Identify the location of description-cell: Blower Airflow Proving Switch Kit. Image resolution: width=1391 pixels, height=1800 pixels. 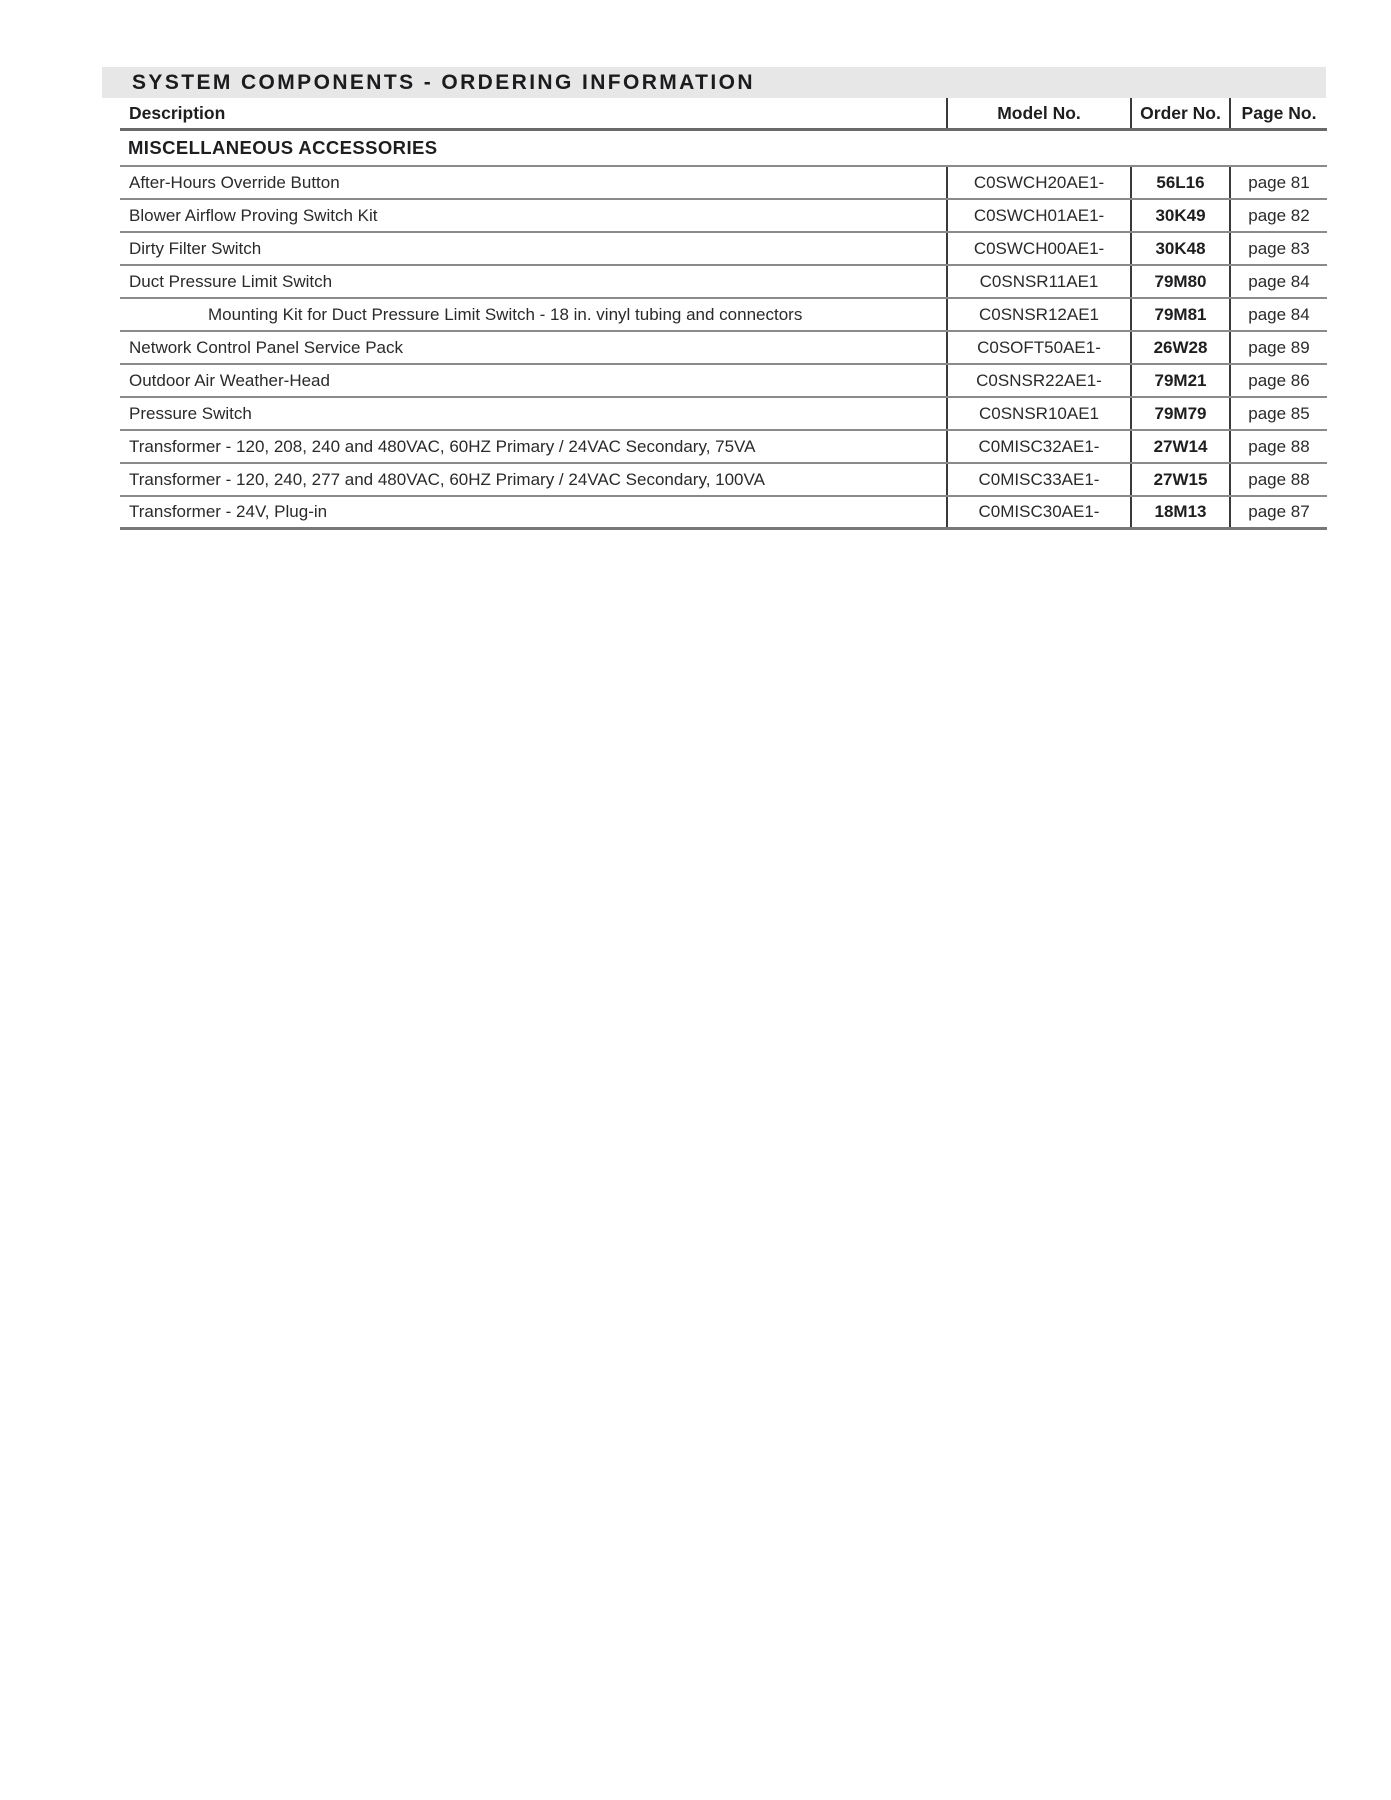
(253, 215).